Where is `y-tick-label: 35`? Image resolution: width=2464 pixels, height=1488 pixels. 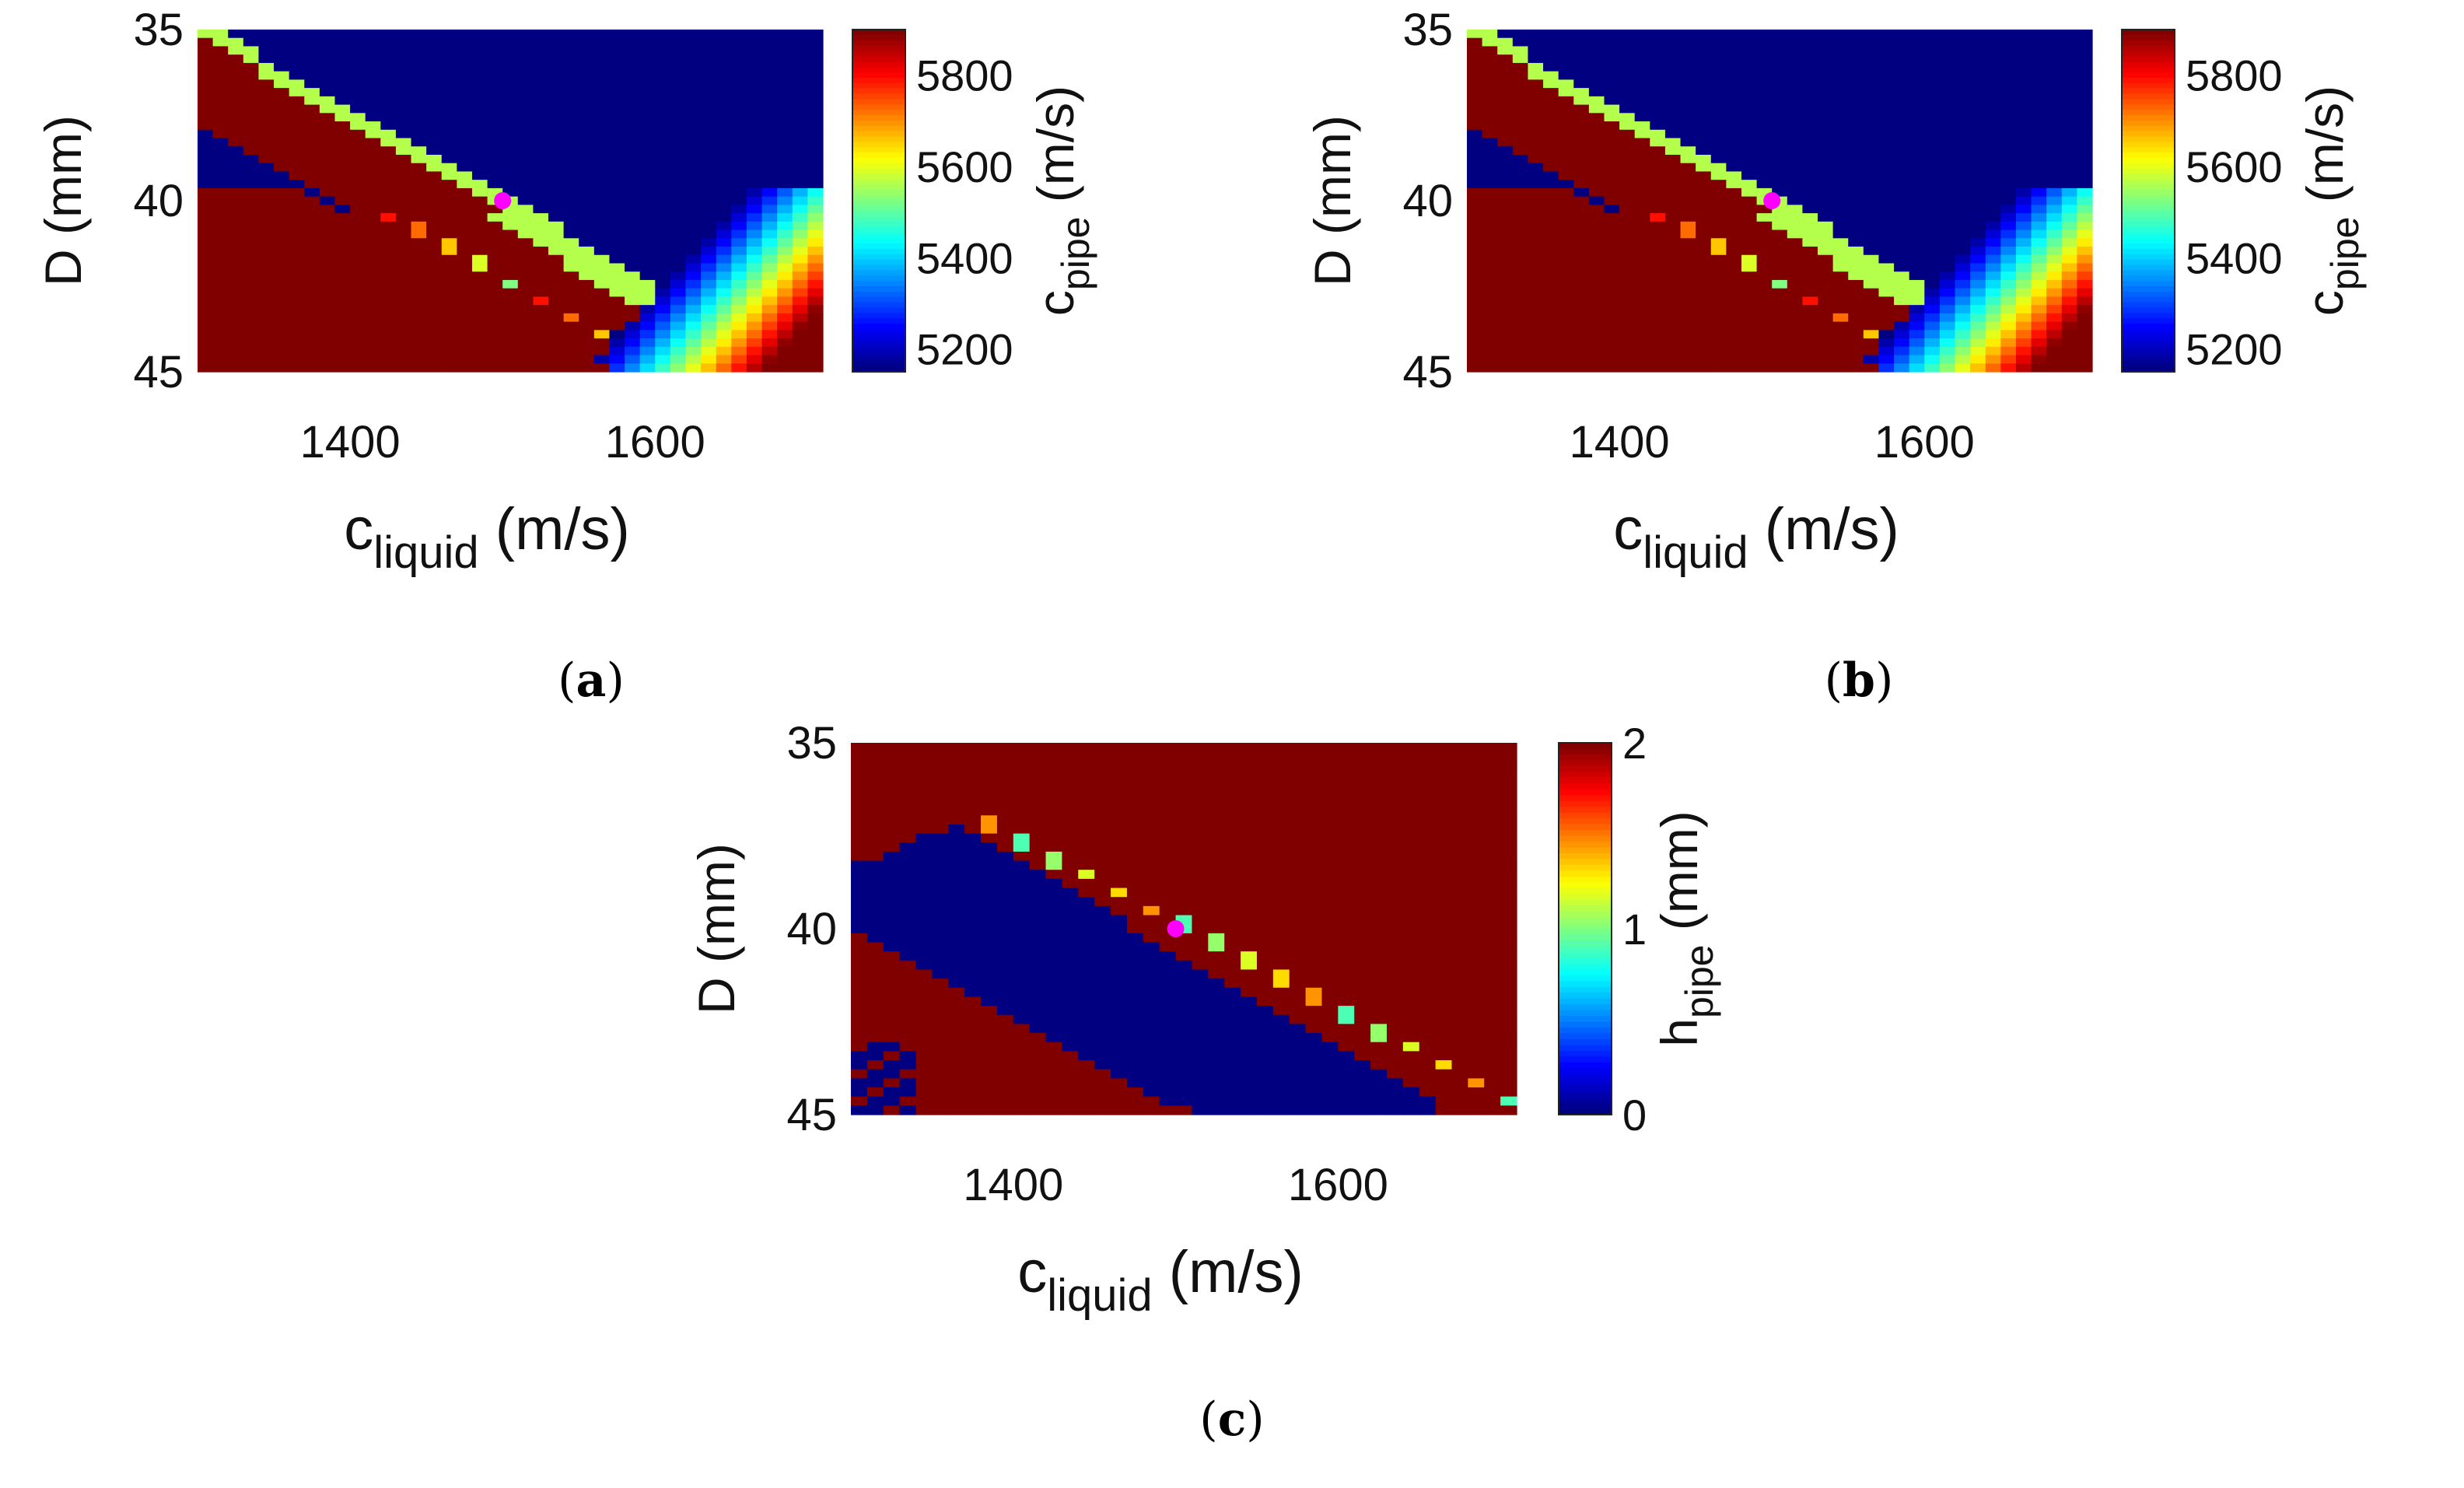 y-tick-label: 35 is located at coordinates (159, 30).